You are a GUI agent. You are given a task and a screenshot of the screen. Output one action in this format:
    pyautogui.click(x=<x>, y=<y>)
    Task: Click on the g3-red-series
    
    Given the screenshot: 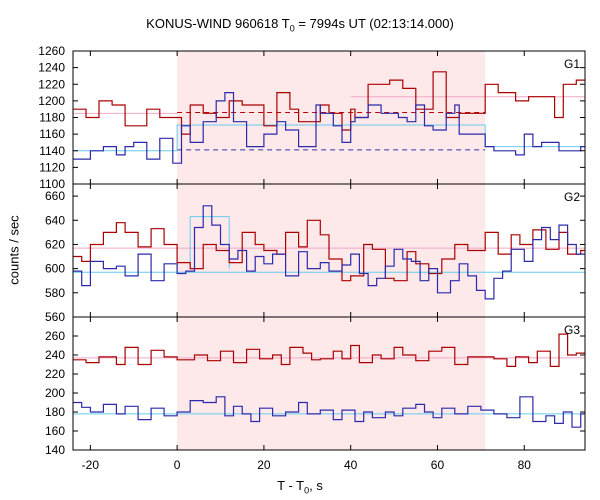 What is the action you would take?
    pyautogui.click(x=329, y=350)
    